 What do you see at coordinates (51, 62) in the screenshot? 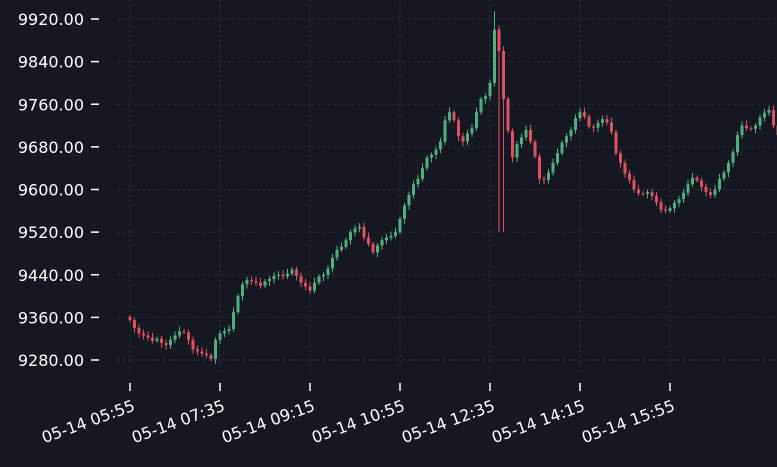
I see `y-tick-label: 9840.00` at bounding box center [51, 62].